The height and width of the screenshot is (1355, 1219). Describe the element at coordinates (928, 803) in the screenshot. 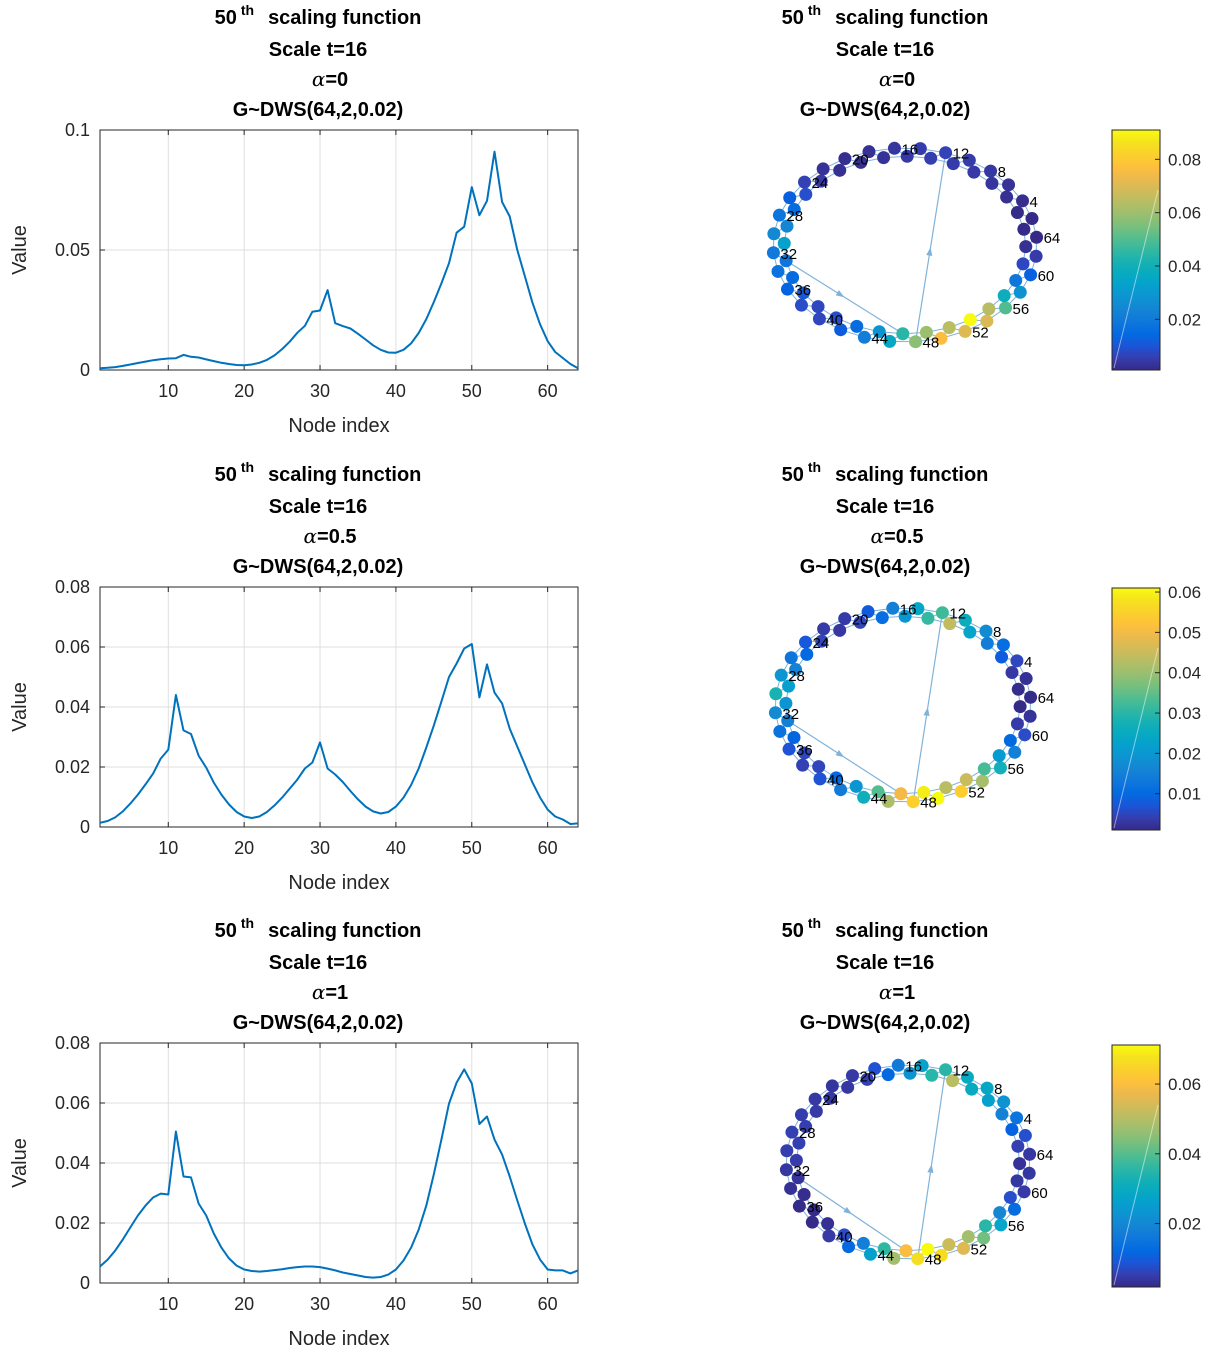

I see `node-label: 48` at that location.